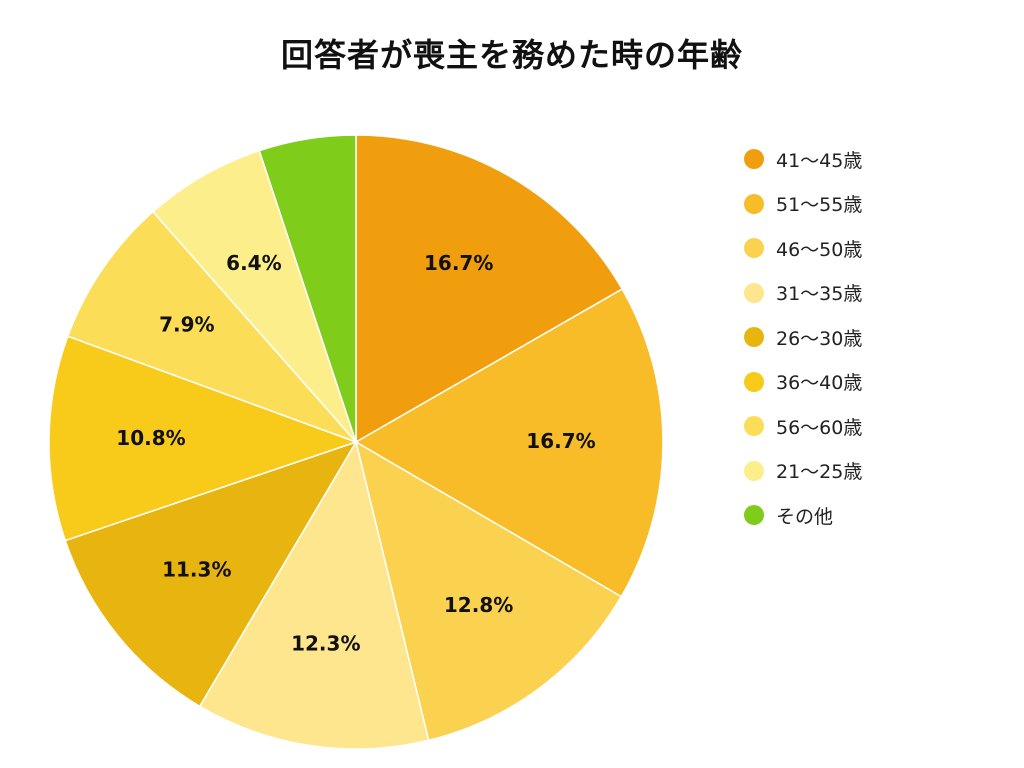  Describe the element at coordinates (511, 55) in the screenshot. I see `chart-title: 回答者が喪主を務めた時の年齢` at that location.